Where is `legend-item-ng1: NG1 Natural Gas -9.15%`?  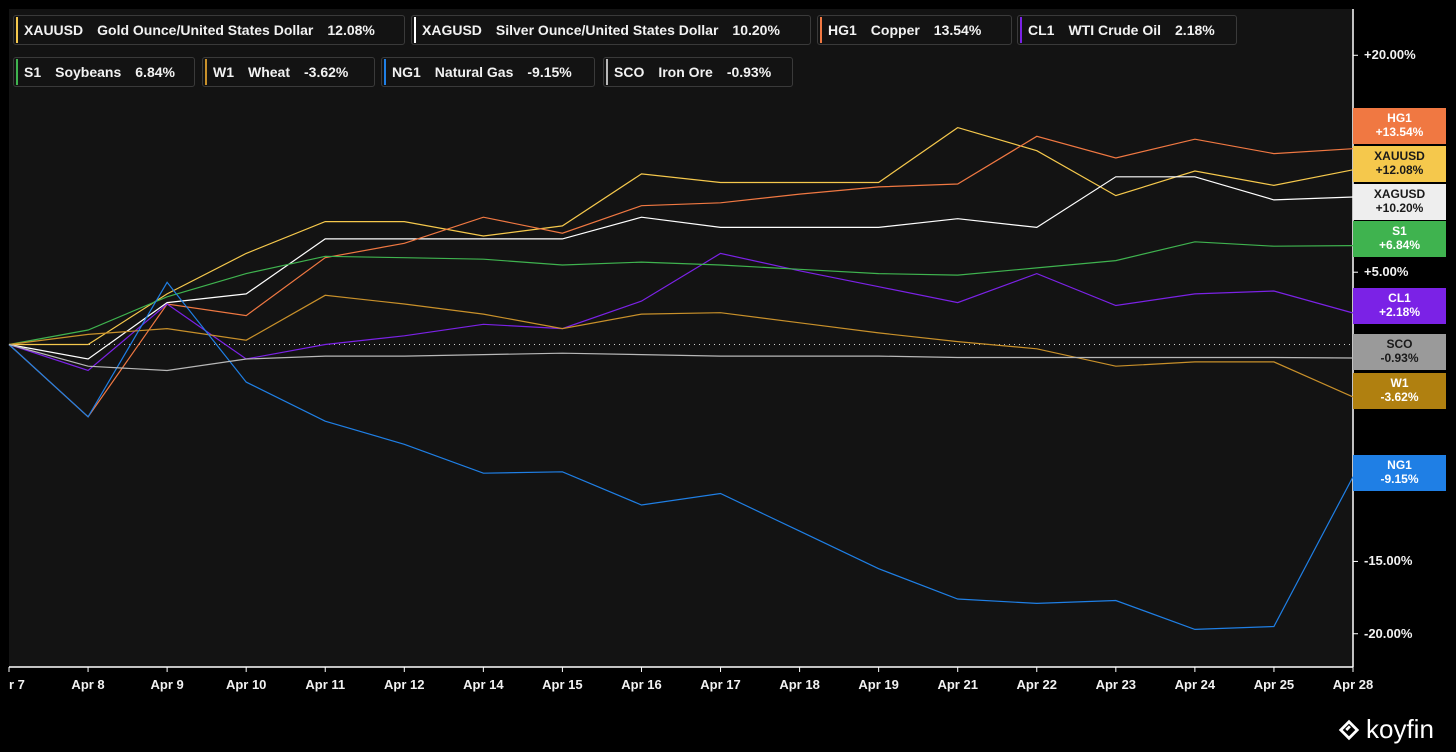 legend-item-ng1: NG1 Natural Gas -9.15% is located at coordinates (488, 72).